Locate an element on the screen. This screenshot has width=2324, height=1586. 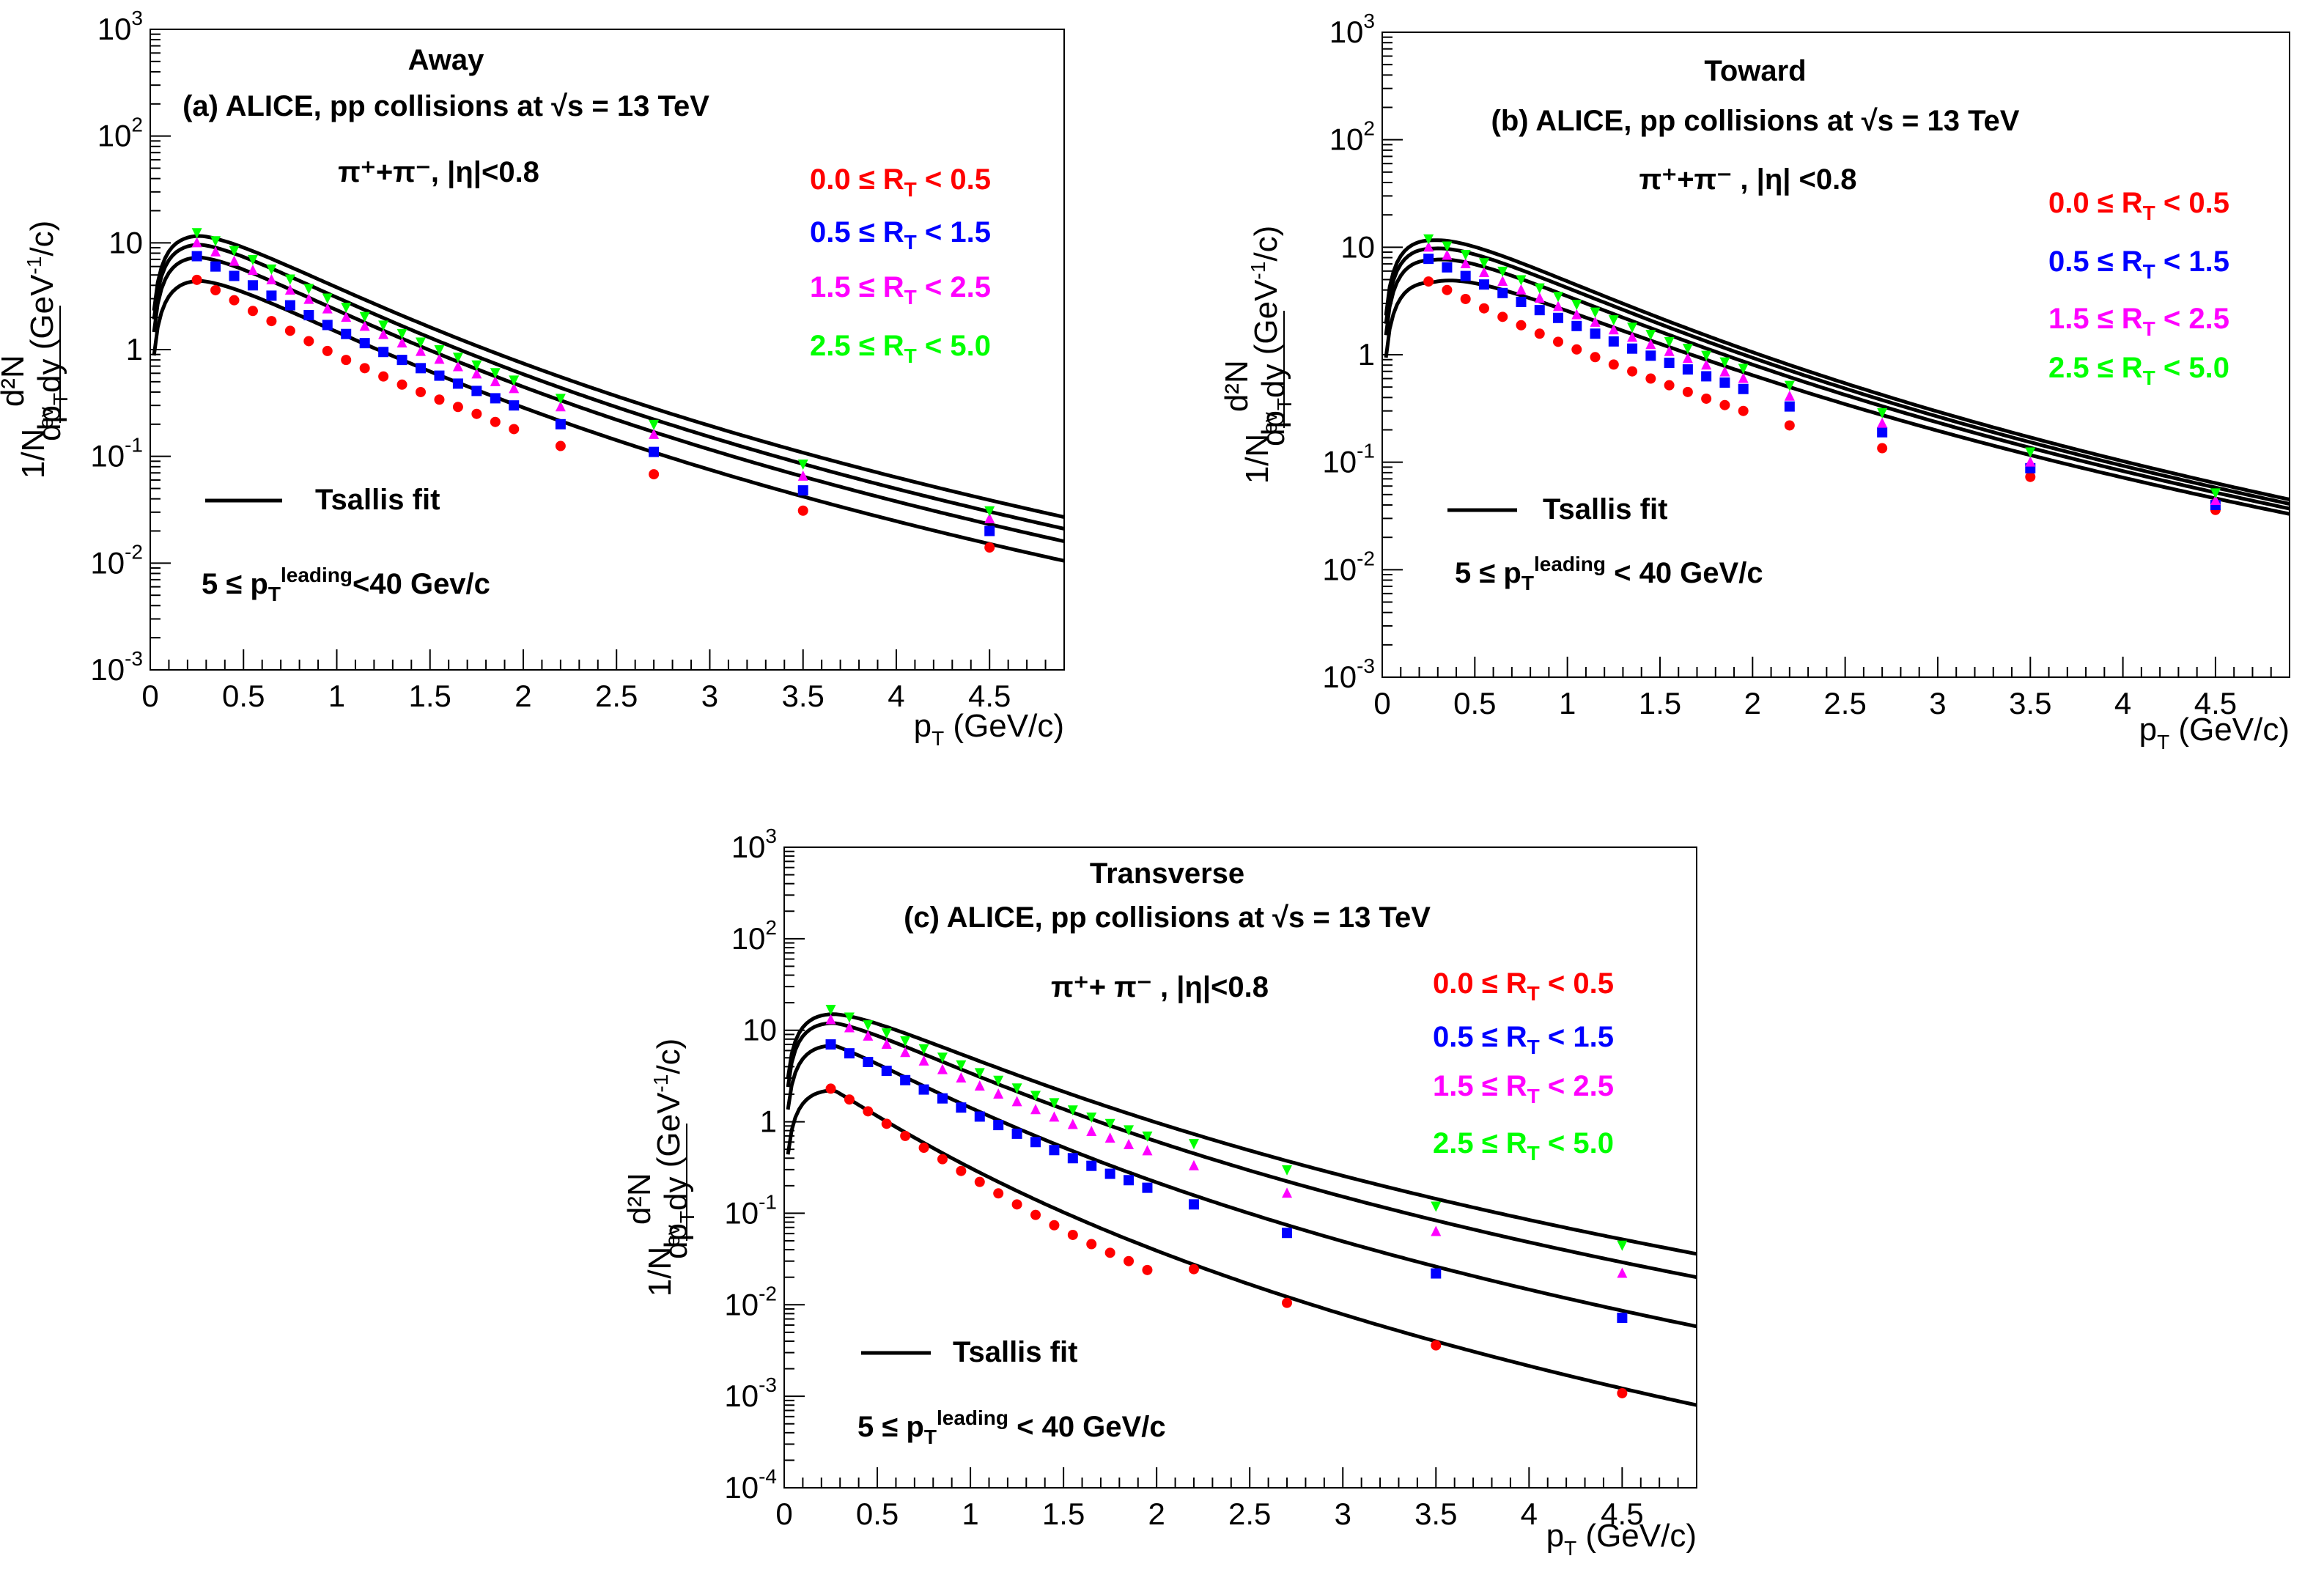
y-tick-label: 10⁻³ is located at coordinates (116, 667).